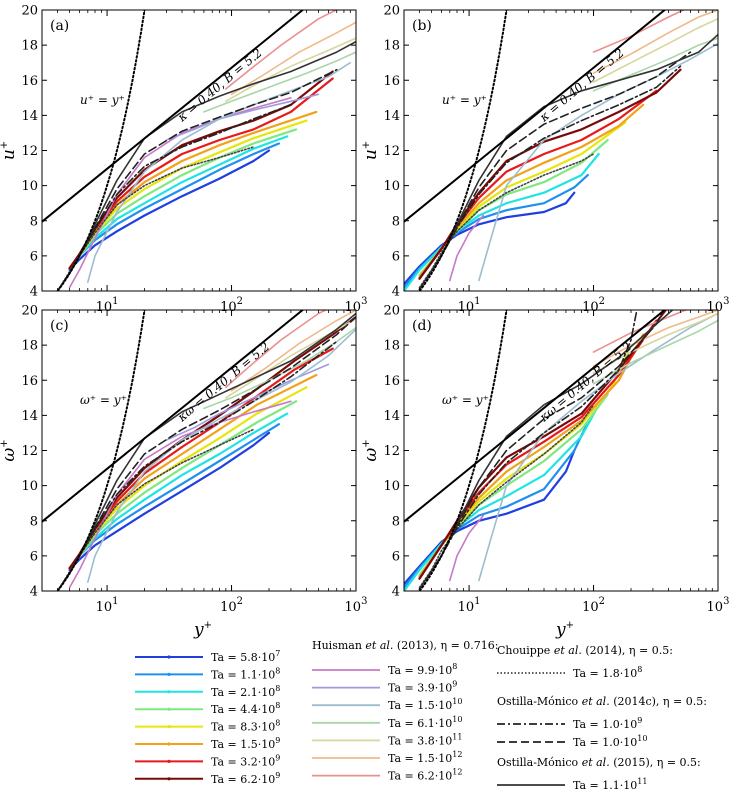  I want to click on legend-title-ostilla-2014: Ostilla-Mónico et al. (2014c), η = 0.5:, so click(602, 701).